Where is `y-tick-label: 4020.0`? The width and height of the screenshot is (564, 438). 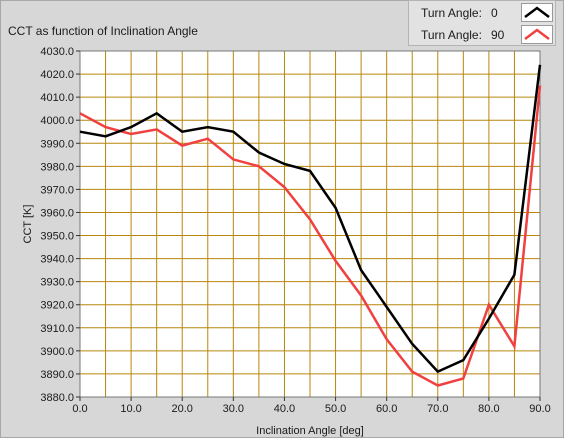 y-tick-label: 4020.0 is located at coordinates (57, 75).